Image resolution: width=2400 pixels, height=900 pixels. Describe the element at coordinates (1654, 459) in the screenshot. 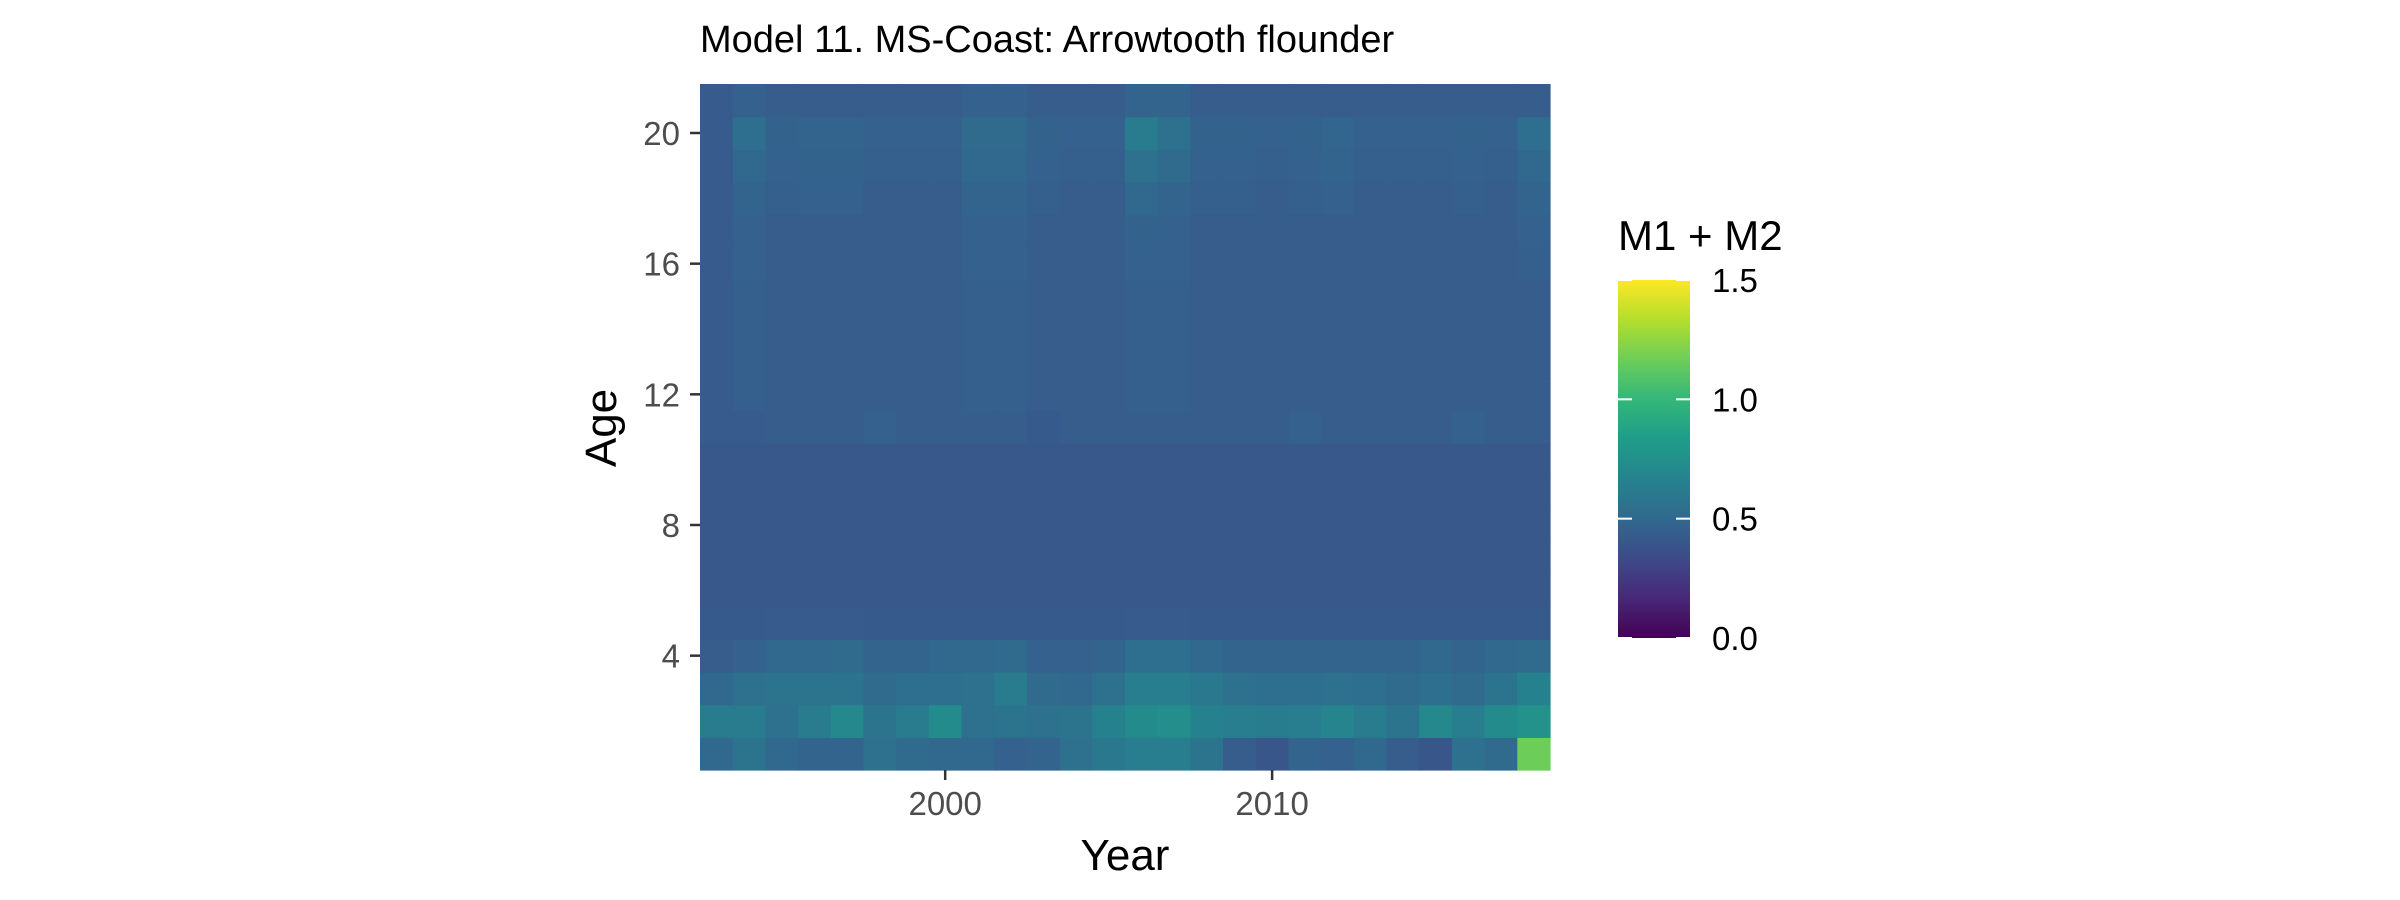

I see `colorbar` at that location.